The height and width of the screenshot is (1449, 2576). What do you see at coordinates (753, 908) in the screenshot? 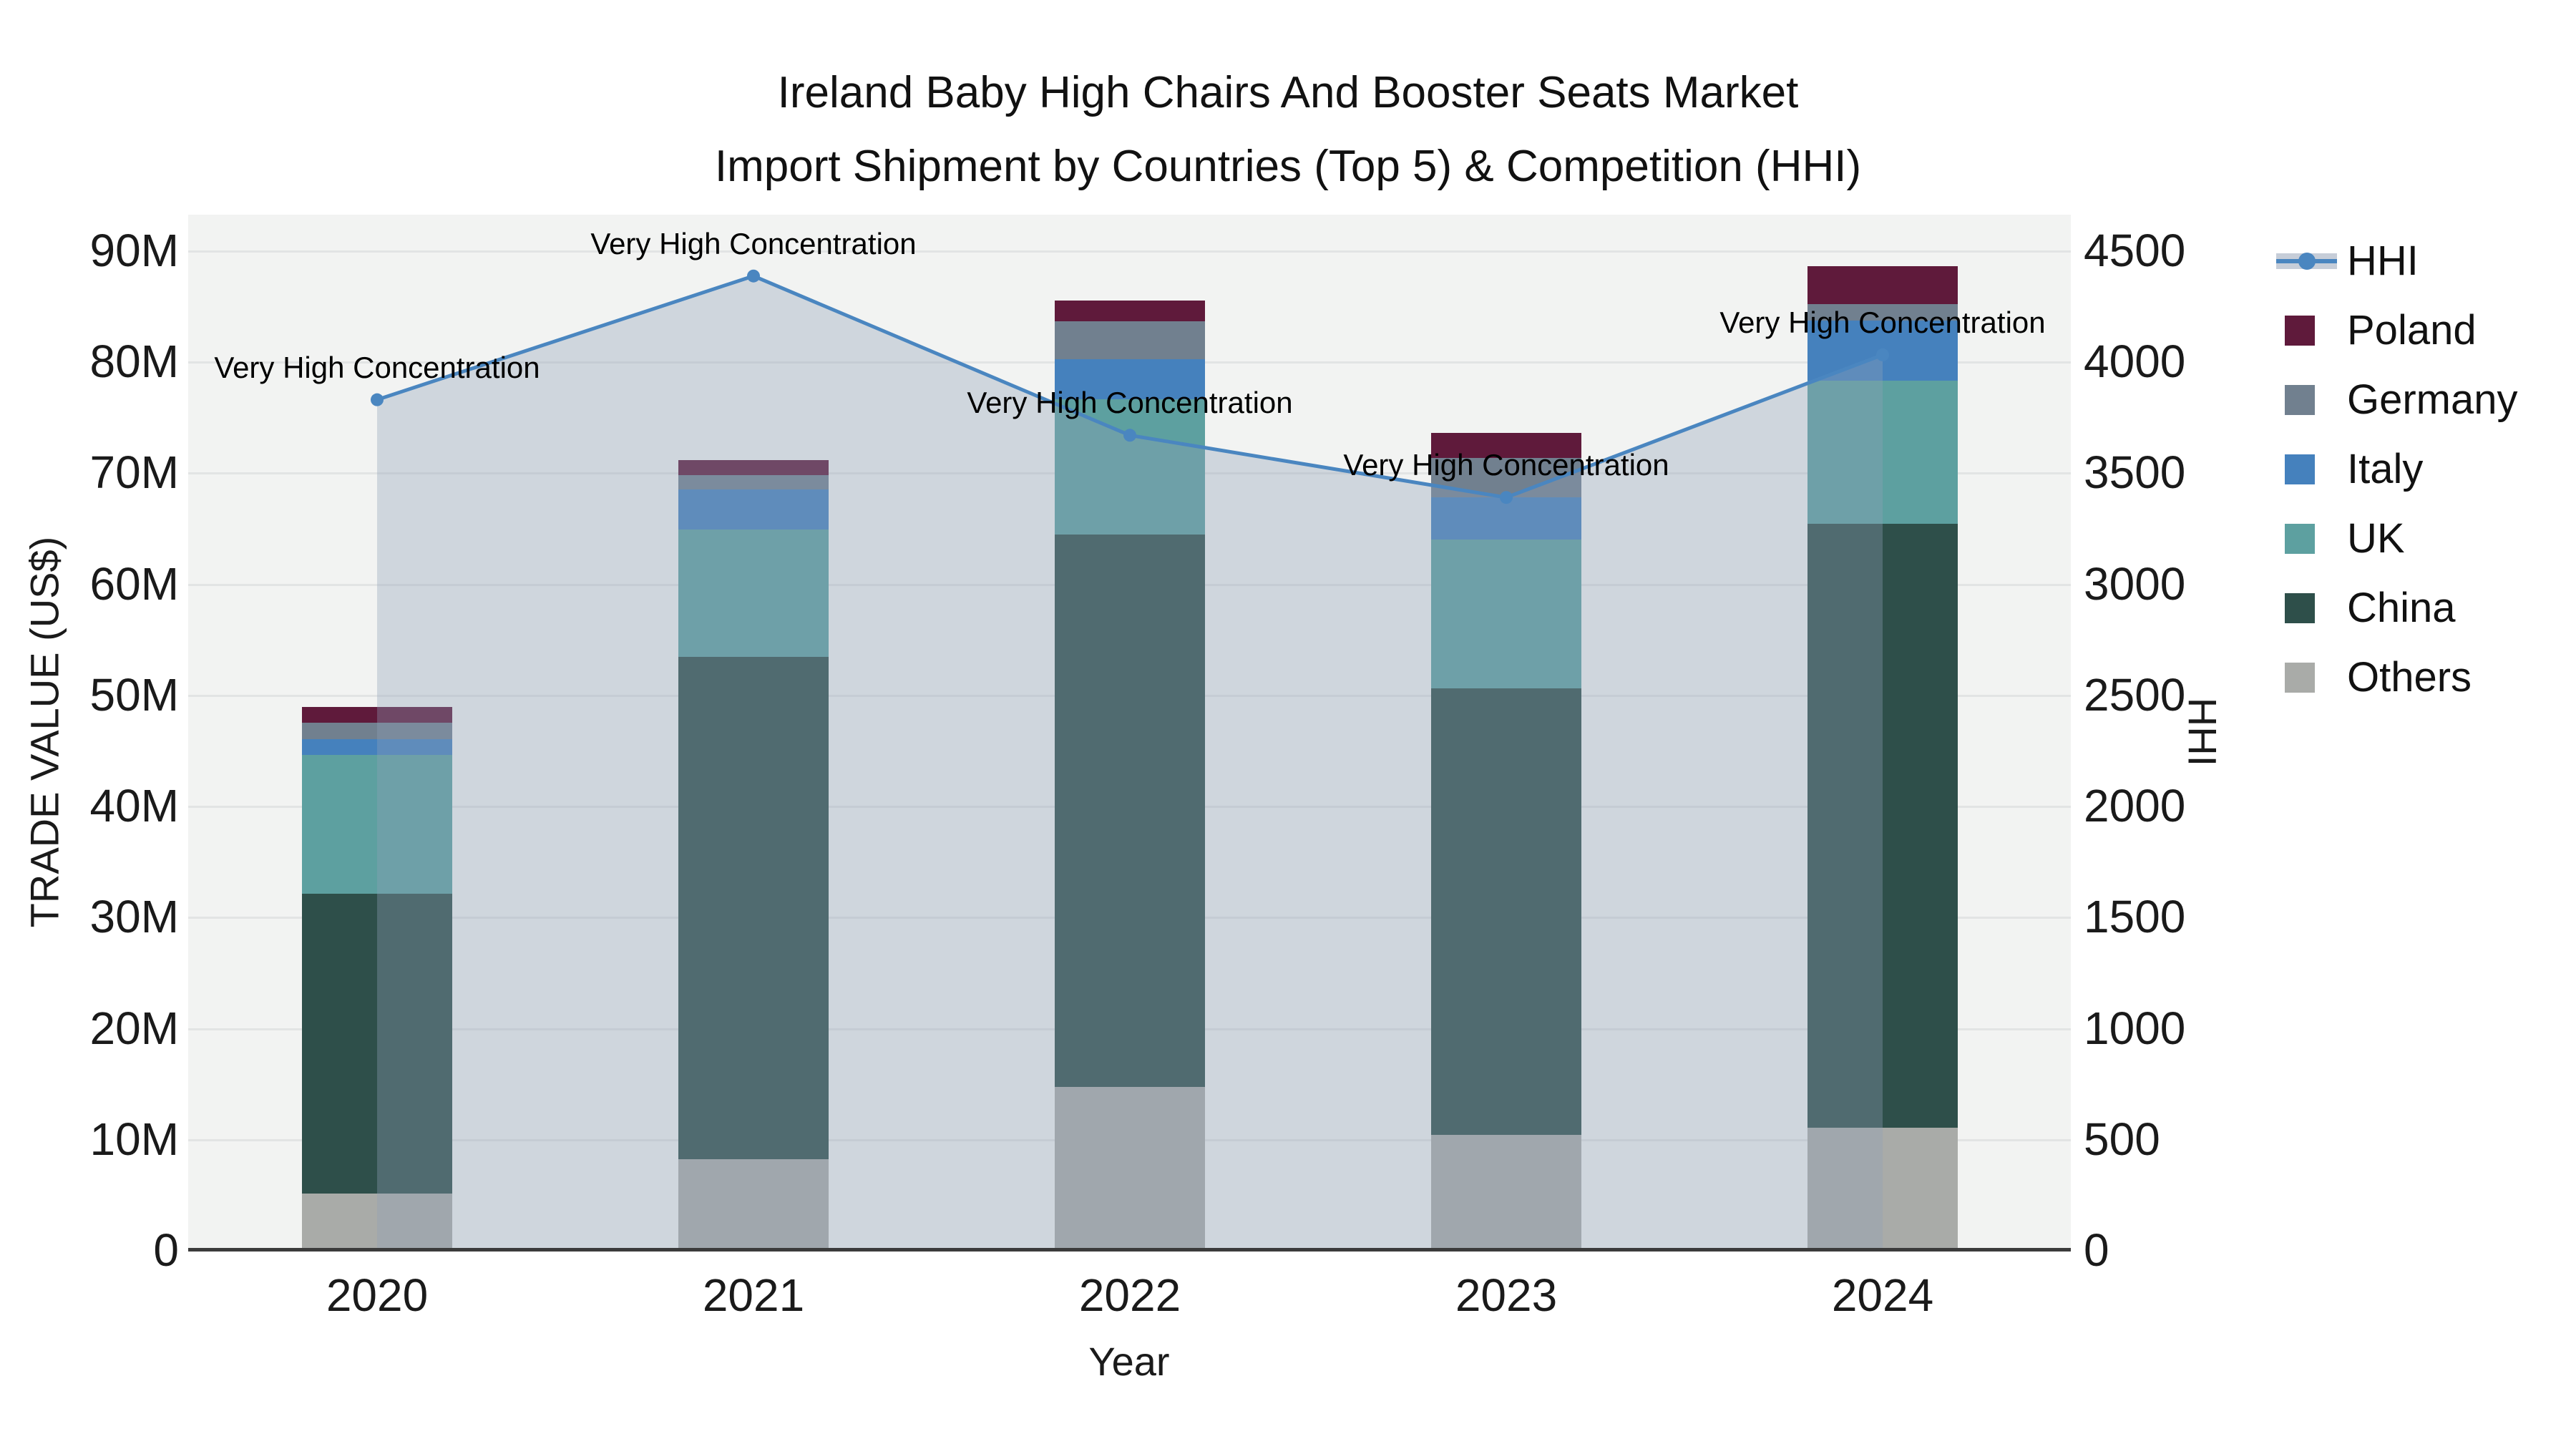
I see `bar-china-2021` at bounding box center [753, 908].